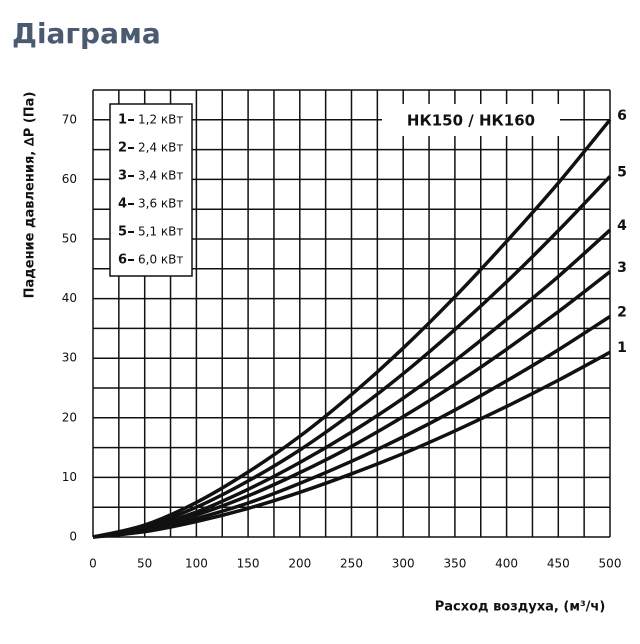 Image resolution: width=640 pixels, height=644 pixels. What do you see at coordinates (160, 232) in the screenshot?
I see `legend-label: 5,1 кВт` at bounding box center [160, 232].